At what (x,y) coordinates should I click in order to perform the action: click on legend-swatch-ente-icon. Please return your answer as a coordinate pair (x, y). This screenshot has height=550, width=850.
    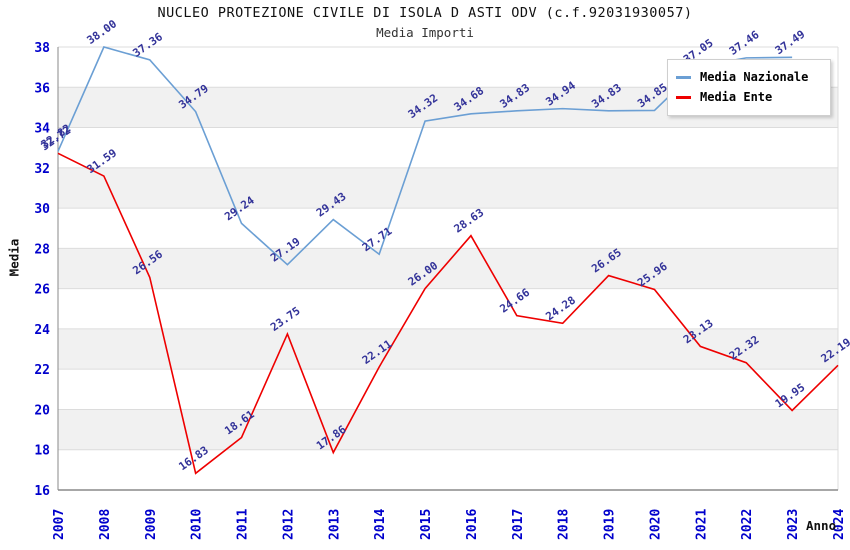
    Looking at the image, I should click on (683, 97).